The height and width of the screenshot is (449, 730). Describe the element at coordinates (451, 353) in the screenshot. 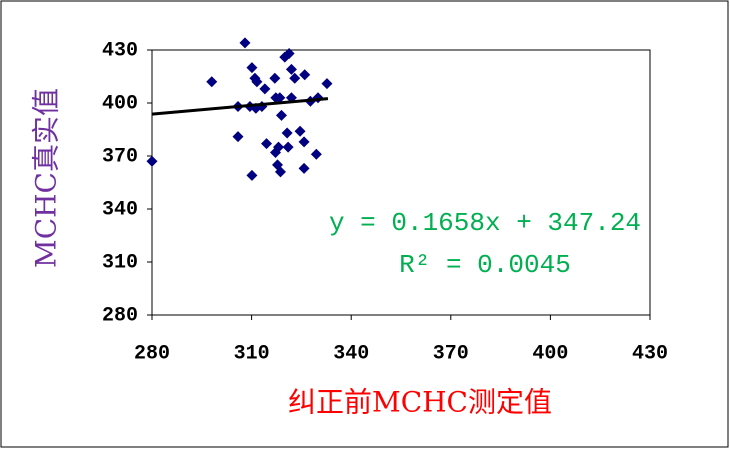

I see `x-tick-label: 370` at that location.